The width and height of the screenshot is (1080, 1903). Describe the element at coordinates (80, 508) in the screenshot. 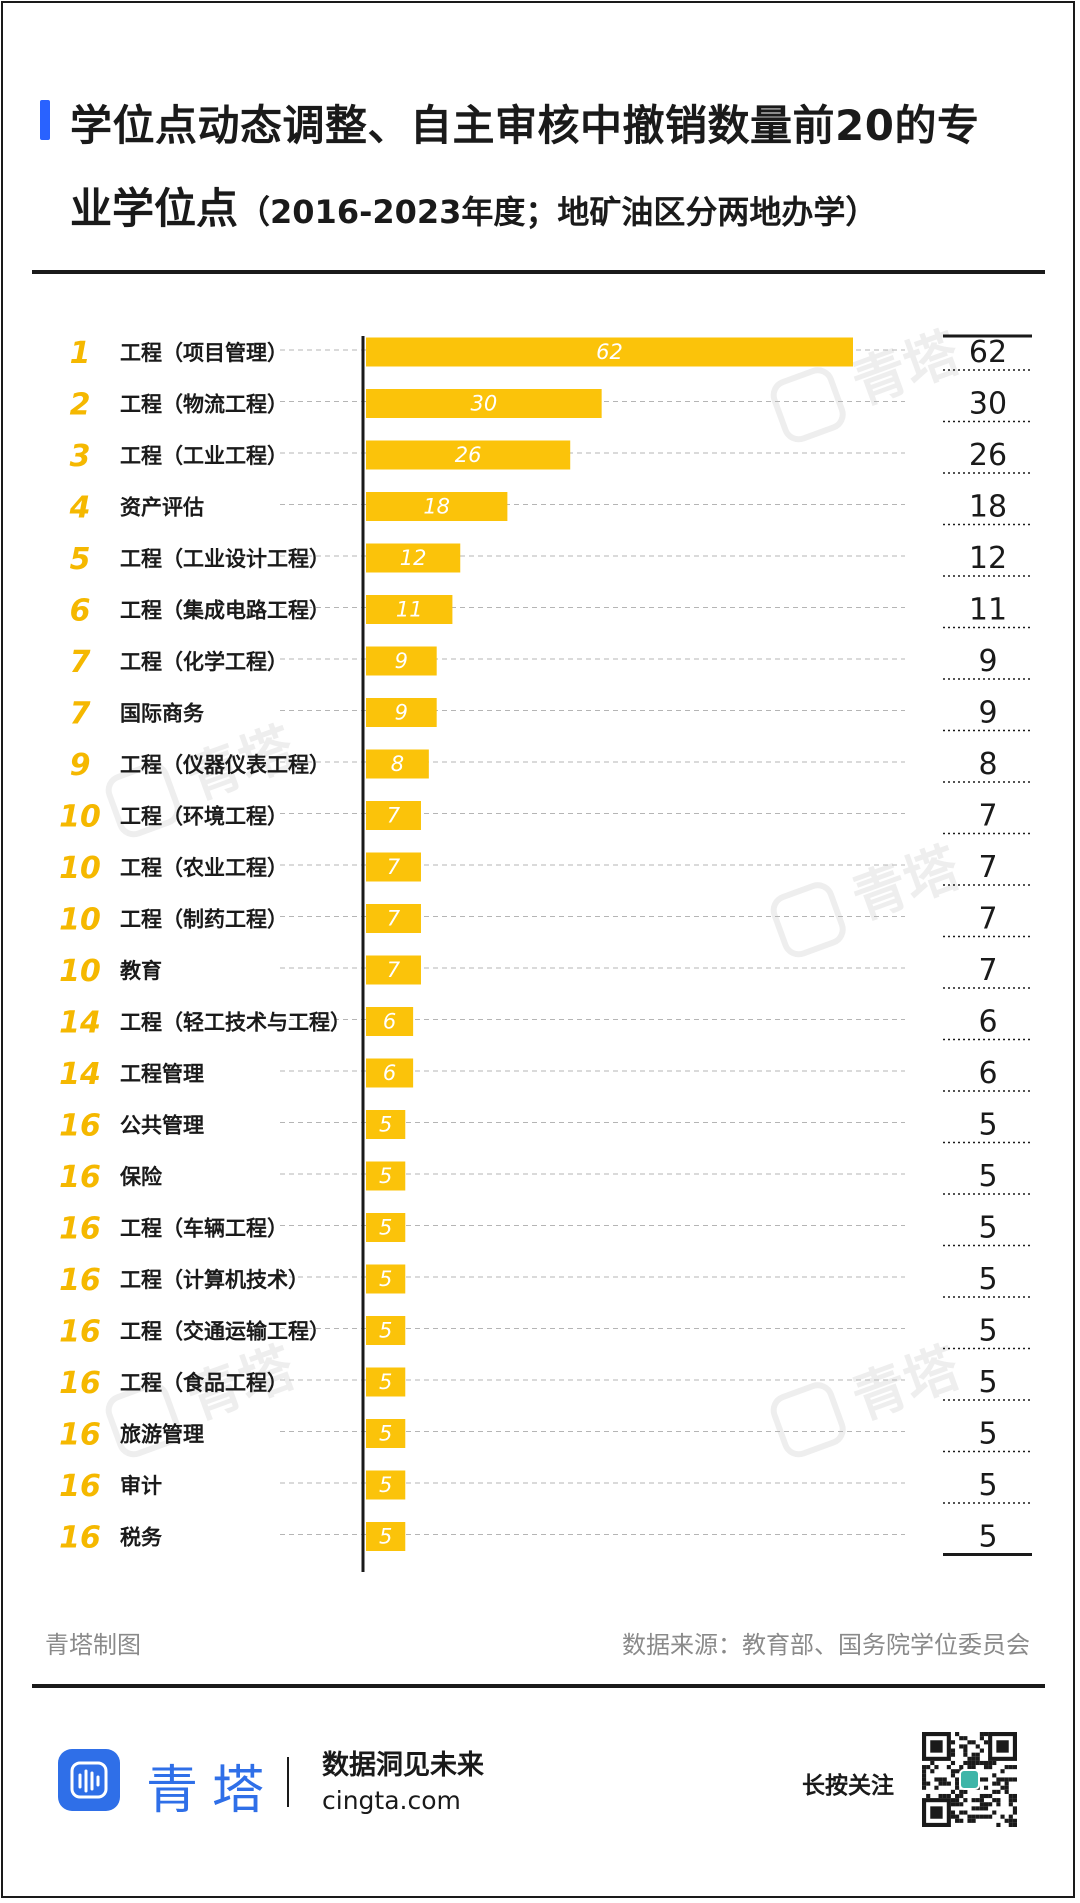

I see `rank-label: 4` at that location.